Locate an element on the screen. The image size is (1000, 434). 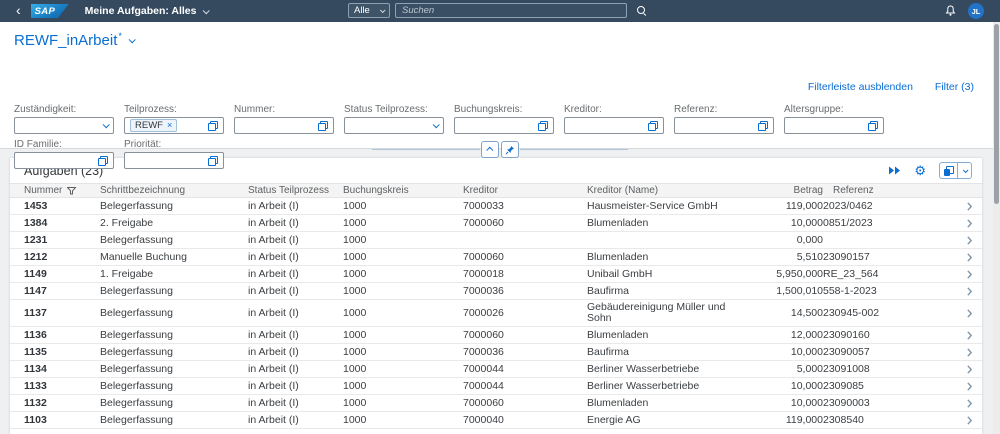
filter-label: Kreditor: is located at coordinates (583, 109).